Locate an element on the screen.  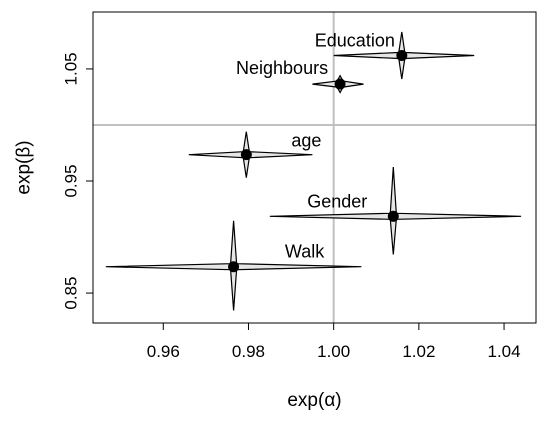
y-axis: 0.85 0.95 1.05 is located at coordinates (78, 180).